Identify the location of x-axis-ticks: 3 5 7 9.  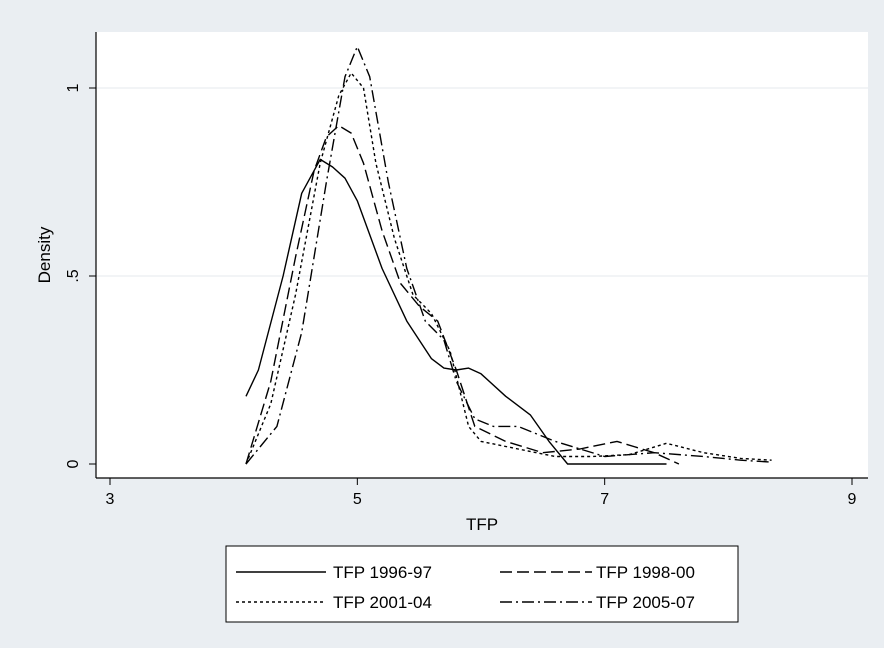
(481, 493).